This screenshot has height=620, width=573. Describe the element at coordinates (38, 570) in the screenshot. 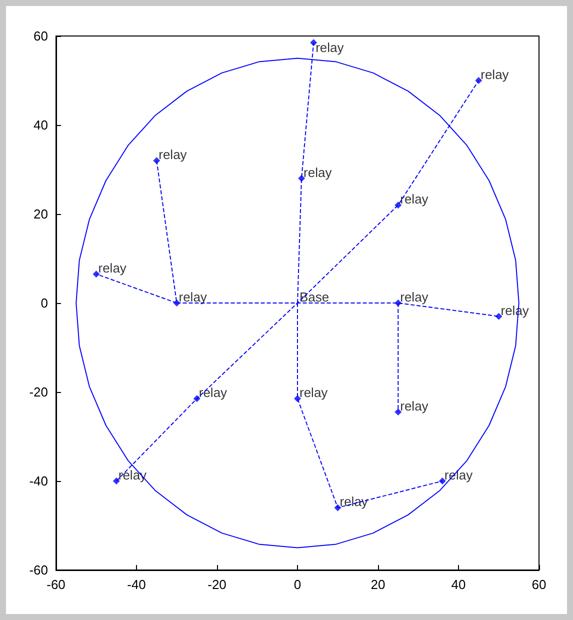

I see `y-tick-label: -60` at that location.